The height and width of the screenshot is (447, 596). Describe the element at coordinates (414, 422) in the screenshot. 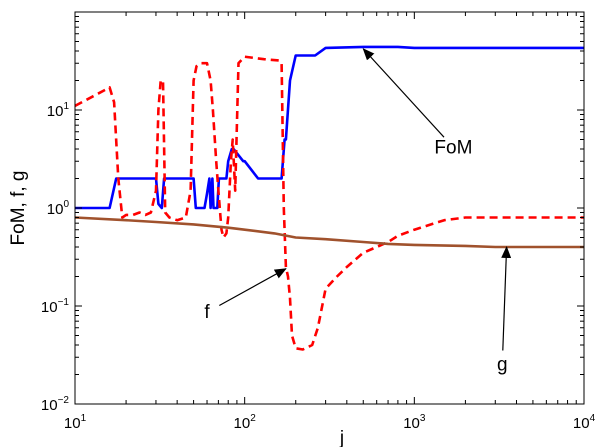

I see `x-tick-label: 10³` at that location.